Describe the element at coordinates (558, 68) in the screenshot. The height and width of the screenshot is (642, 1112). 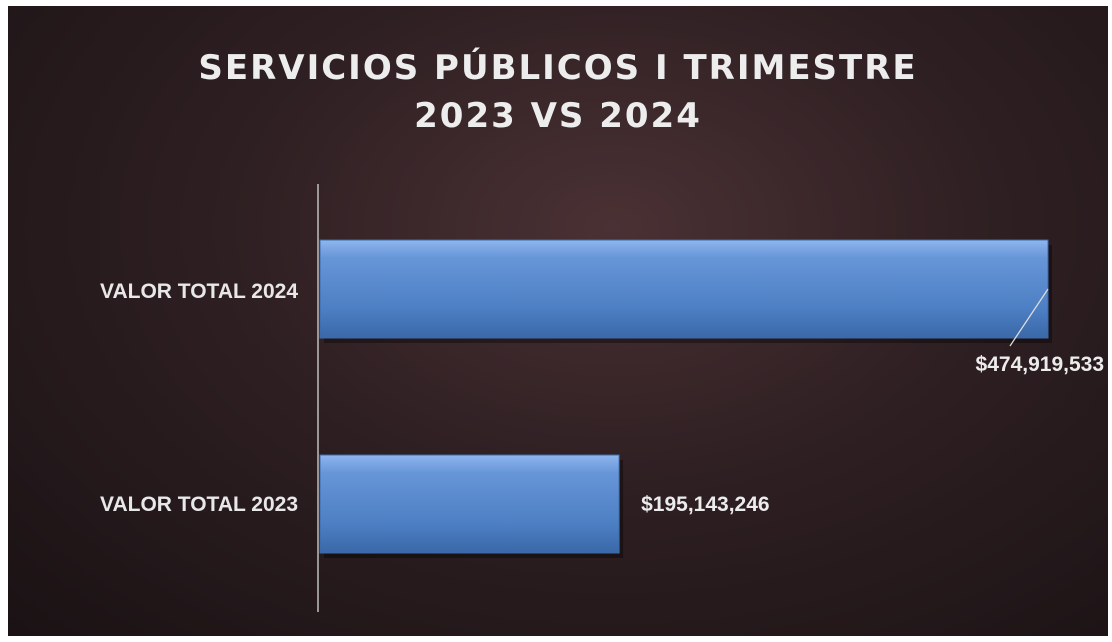
I see `chart-title-line-1: SERVICIOS PÚBLICOS I TRIMESTRE` at that location.